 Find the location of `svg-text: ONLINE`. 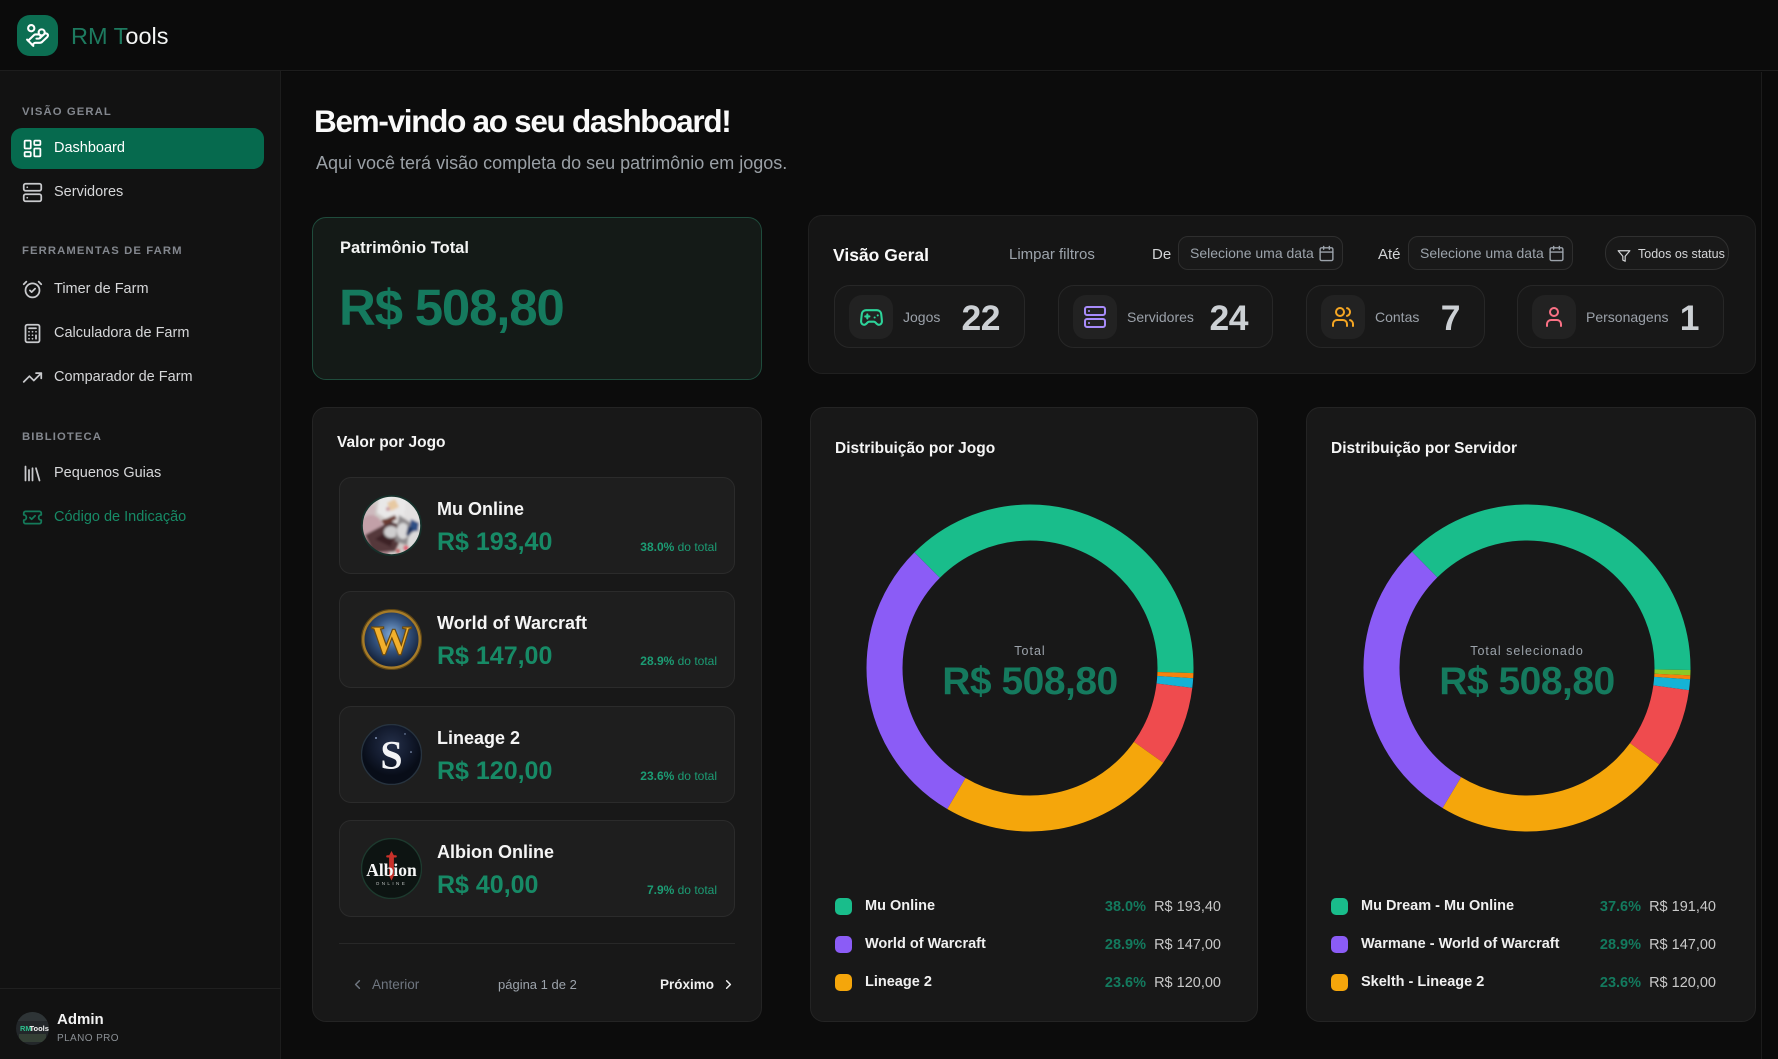

svg-text: ONLINE is located at coordinates (392, 883).